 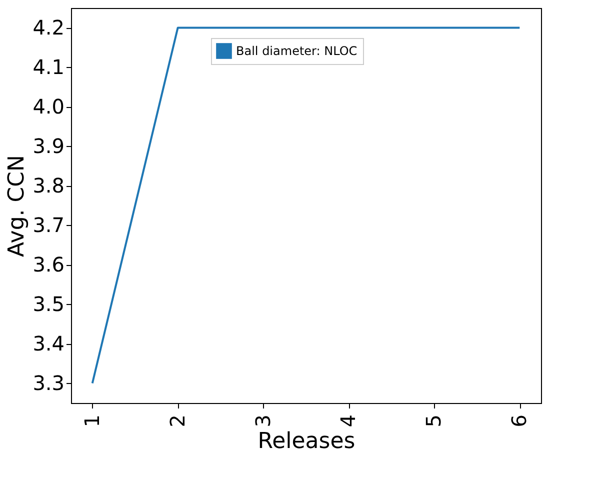 What do you see at coordinates (48, 185) in the screenshot?
I see `y-tick-label: 3.8` at bounding box center [48, 185].